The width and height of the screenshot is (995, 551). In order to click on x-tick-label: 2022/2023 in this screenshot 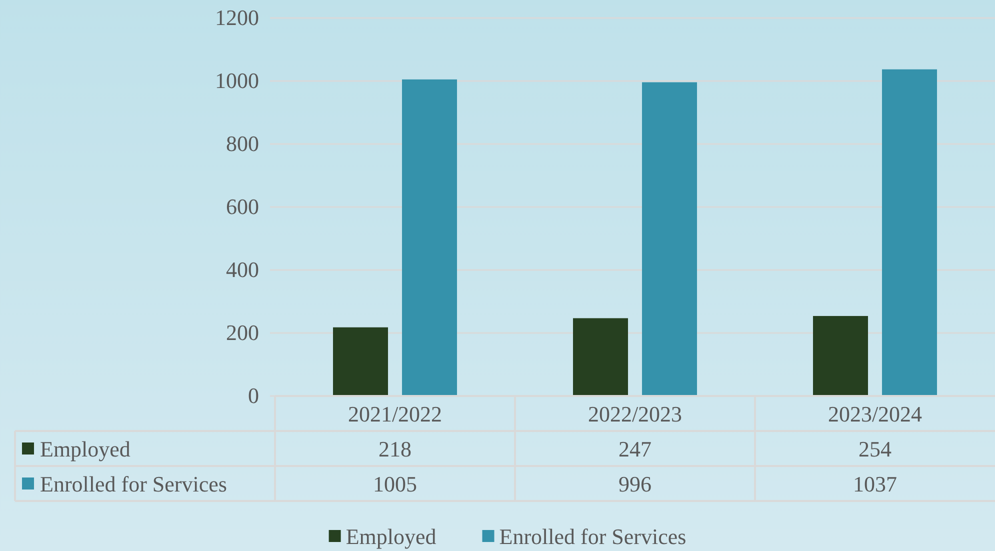, I will do `click(635, 414)`.